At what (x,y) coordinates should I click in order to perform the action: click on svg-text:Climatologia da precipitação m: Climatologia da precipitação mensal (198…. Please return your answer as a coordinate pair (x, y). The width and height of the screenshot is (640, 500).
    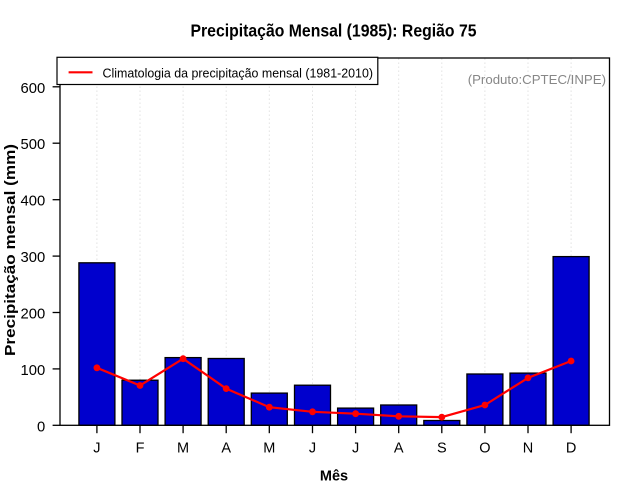
    Looking at the image, I should click on (238, 73).